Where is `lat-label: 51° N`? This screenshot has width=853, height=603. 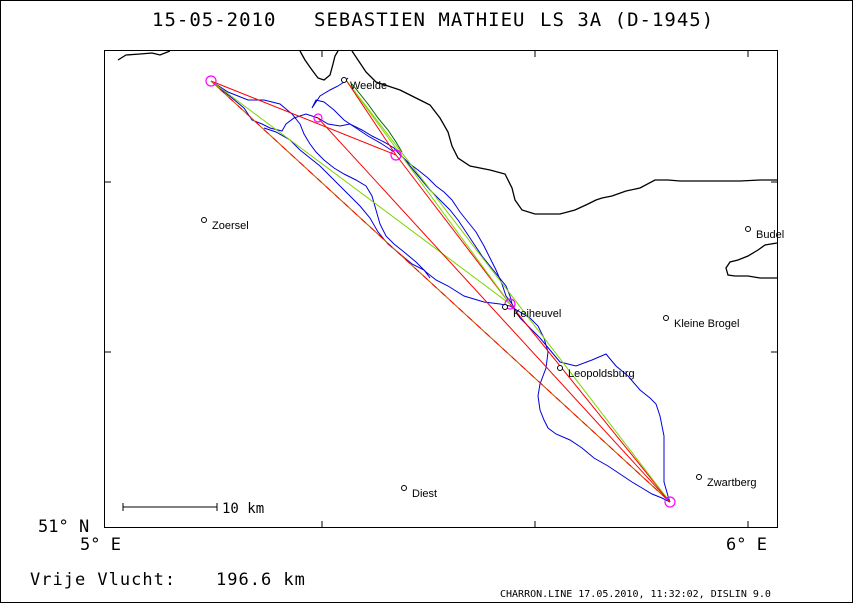 lat-label: 51° N is located at coordinates (63, 527).